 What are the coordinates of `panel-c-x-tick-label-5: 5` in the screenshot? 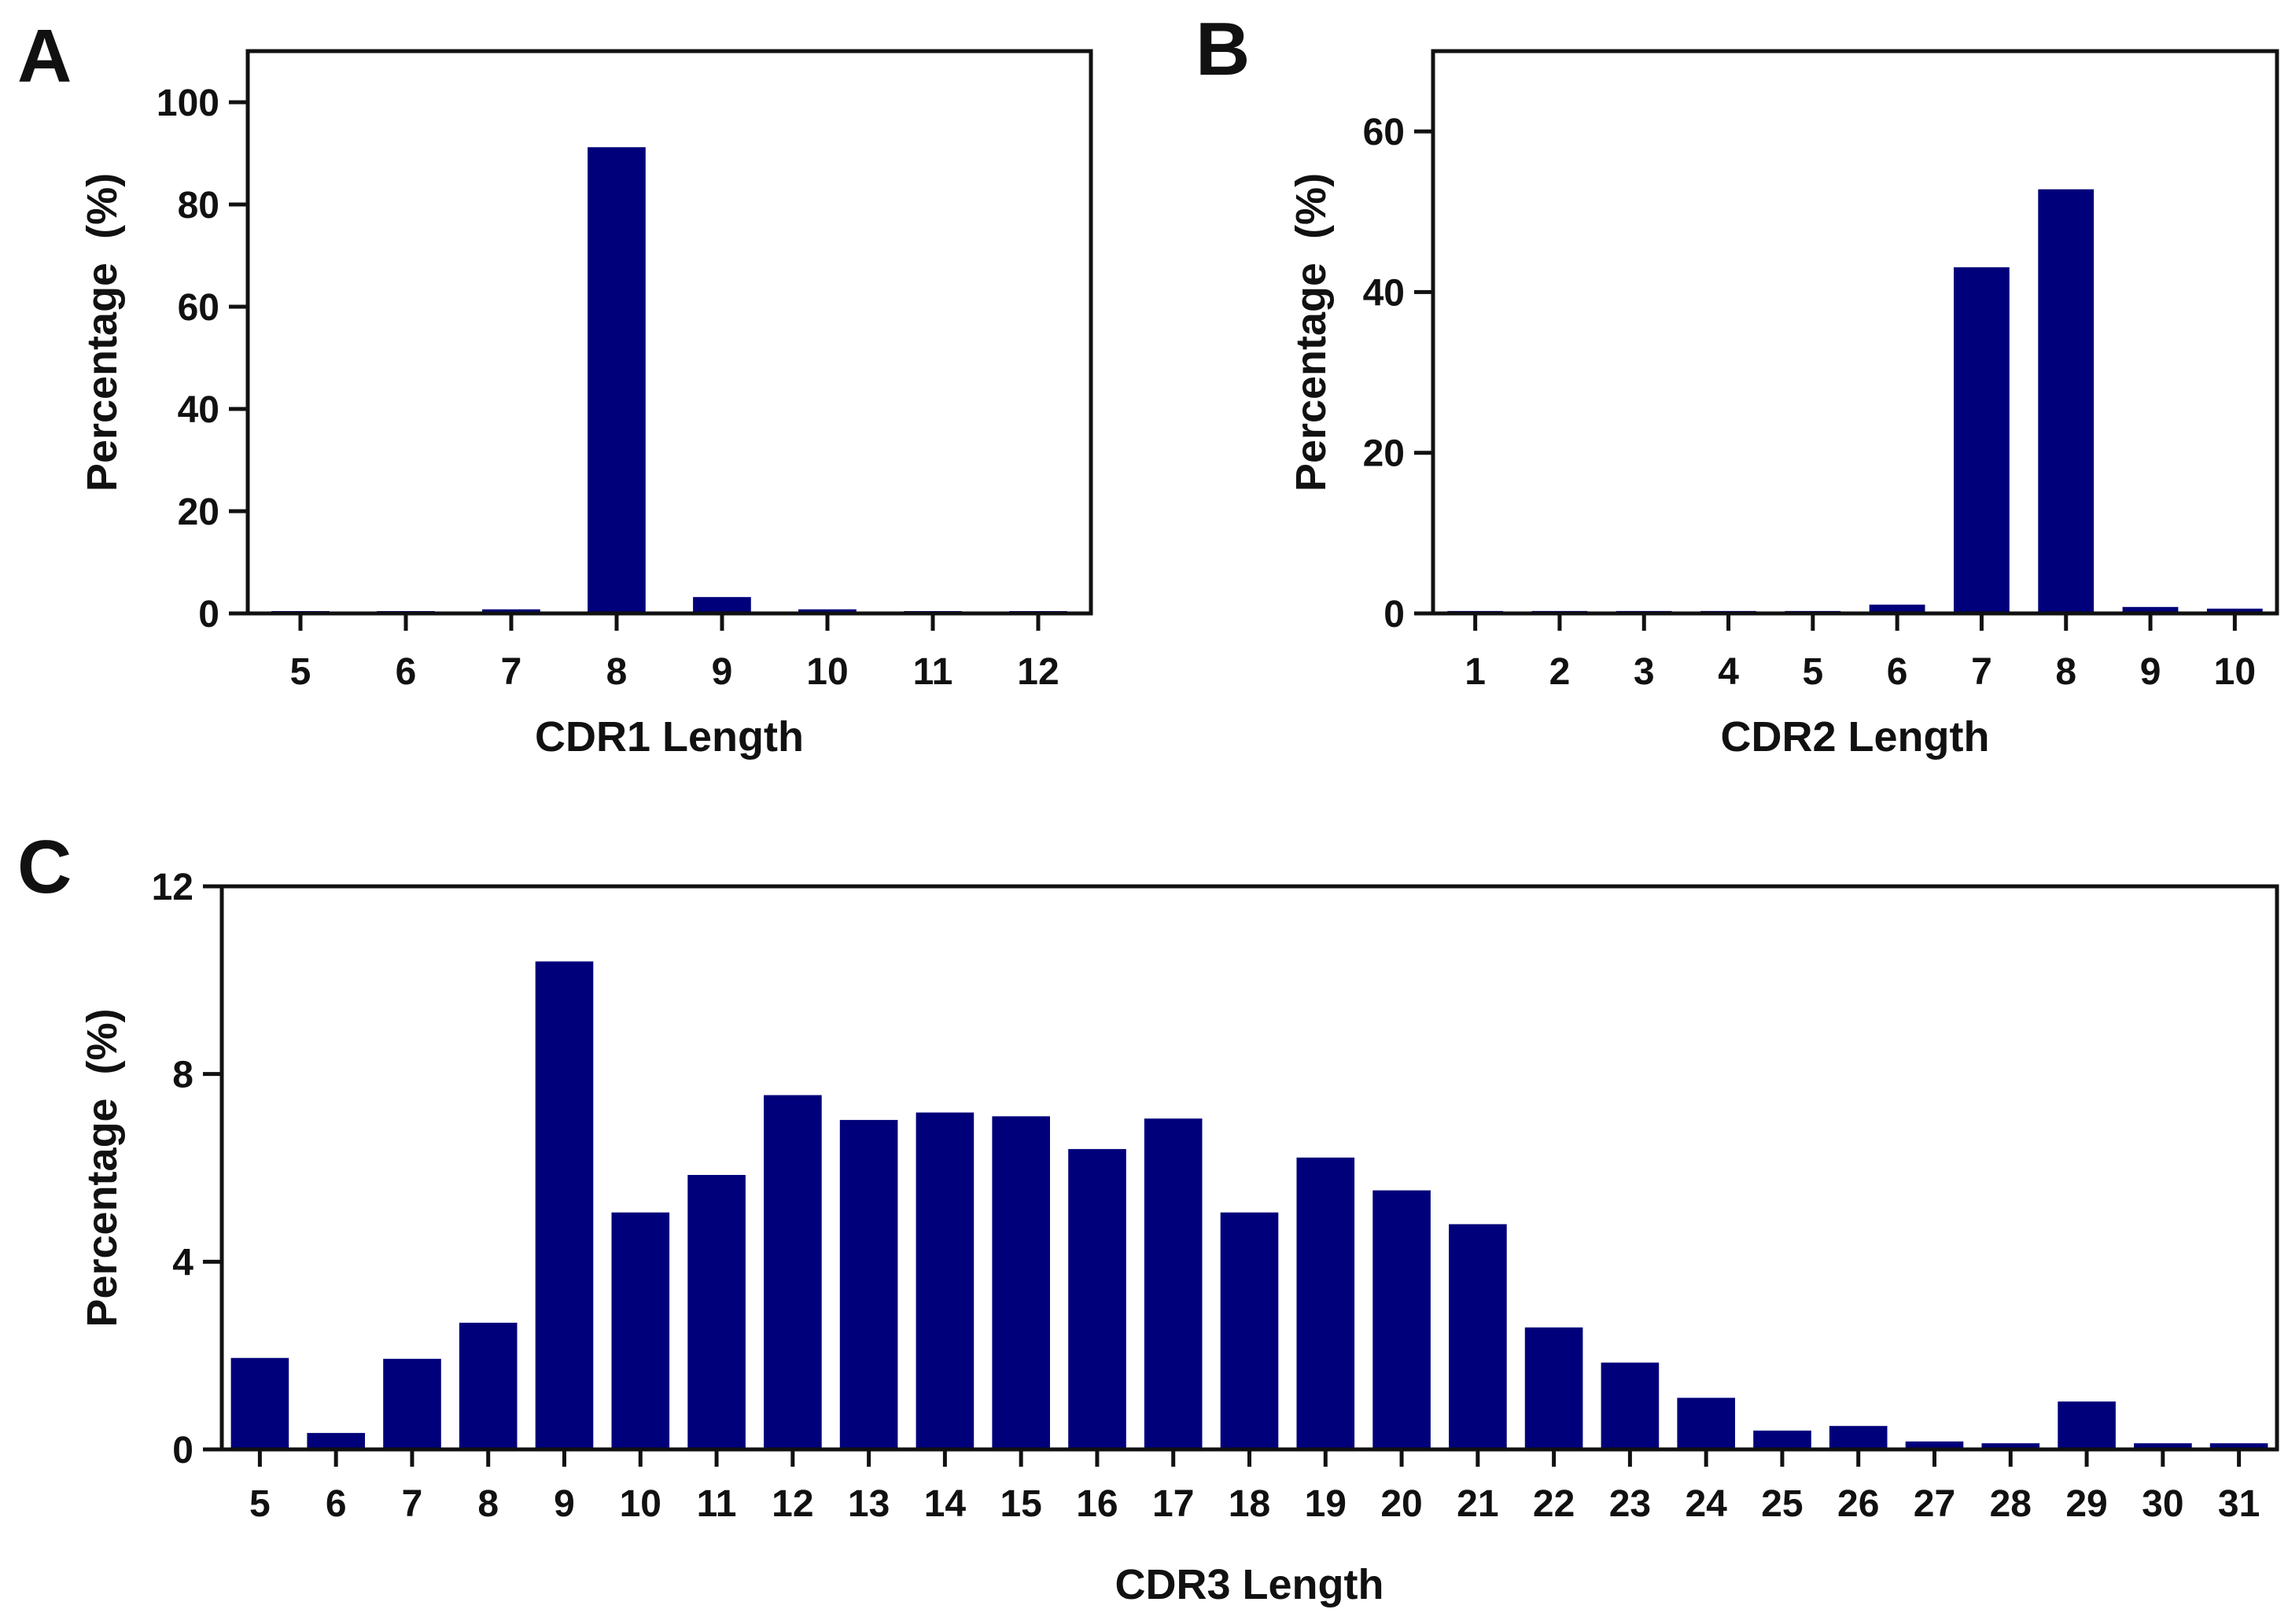 It's located at (260, 1504).